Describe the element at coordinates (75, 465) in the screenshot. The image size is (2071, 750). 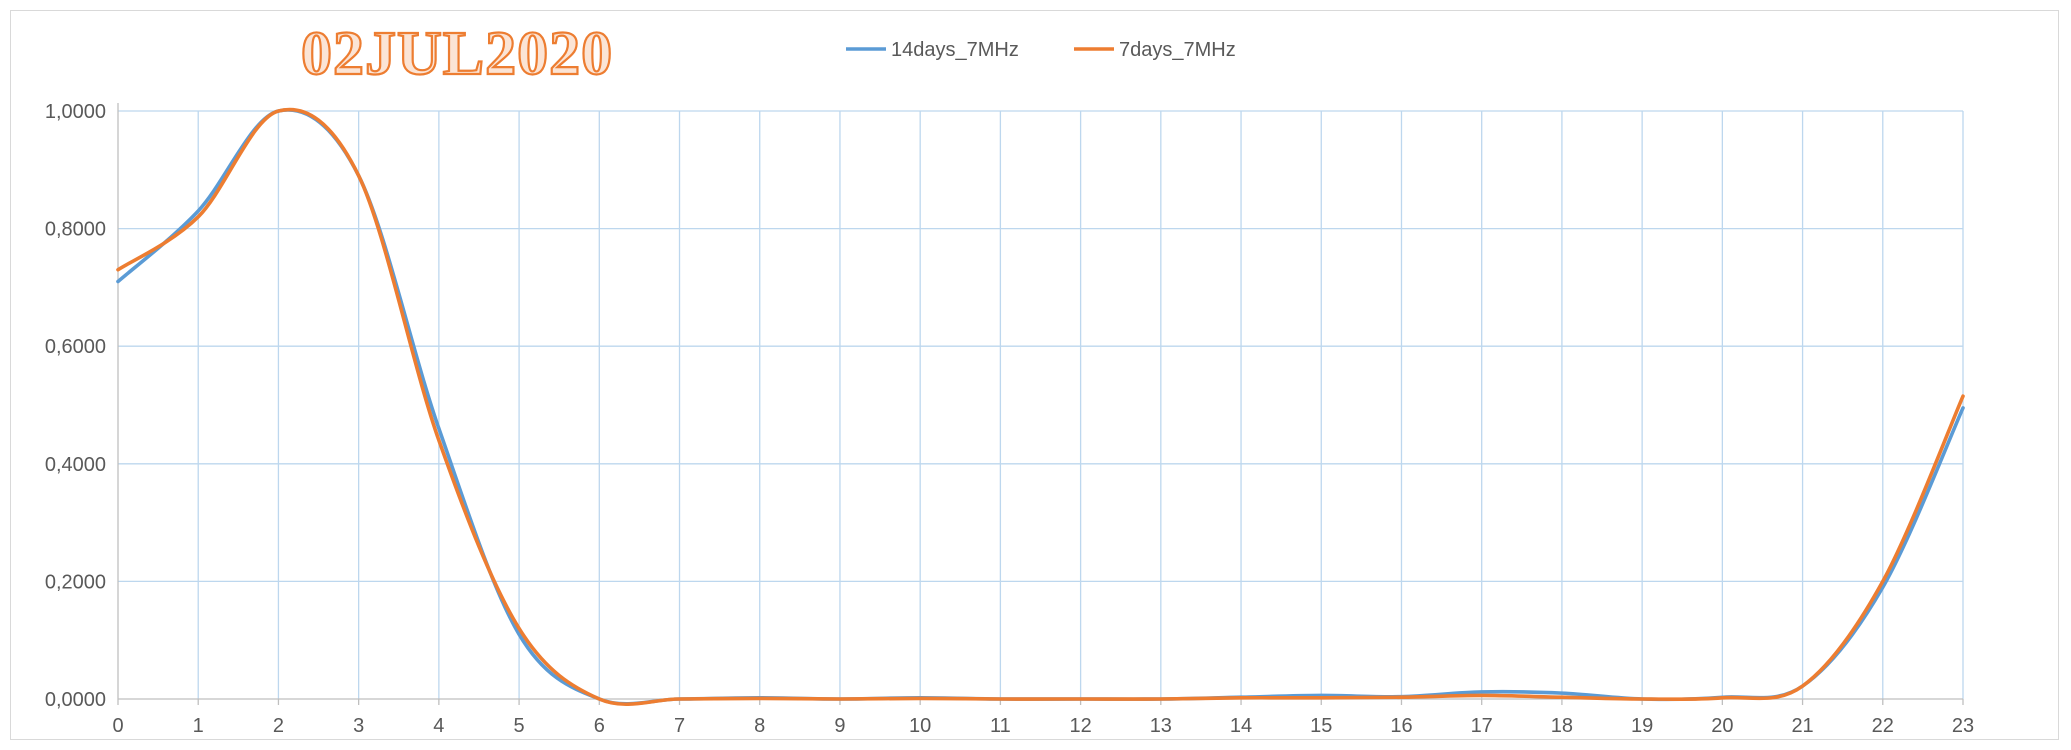
I see `y-tick-label: 0,4000` at that location.